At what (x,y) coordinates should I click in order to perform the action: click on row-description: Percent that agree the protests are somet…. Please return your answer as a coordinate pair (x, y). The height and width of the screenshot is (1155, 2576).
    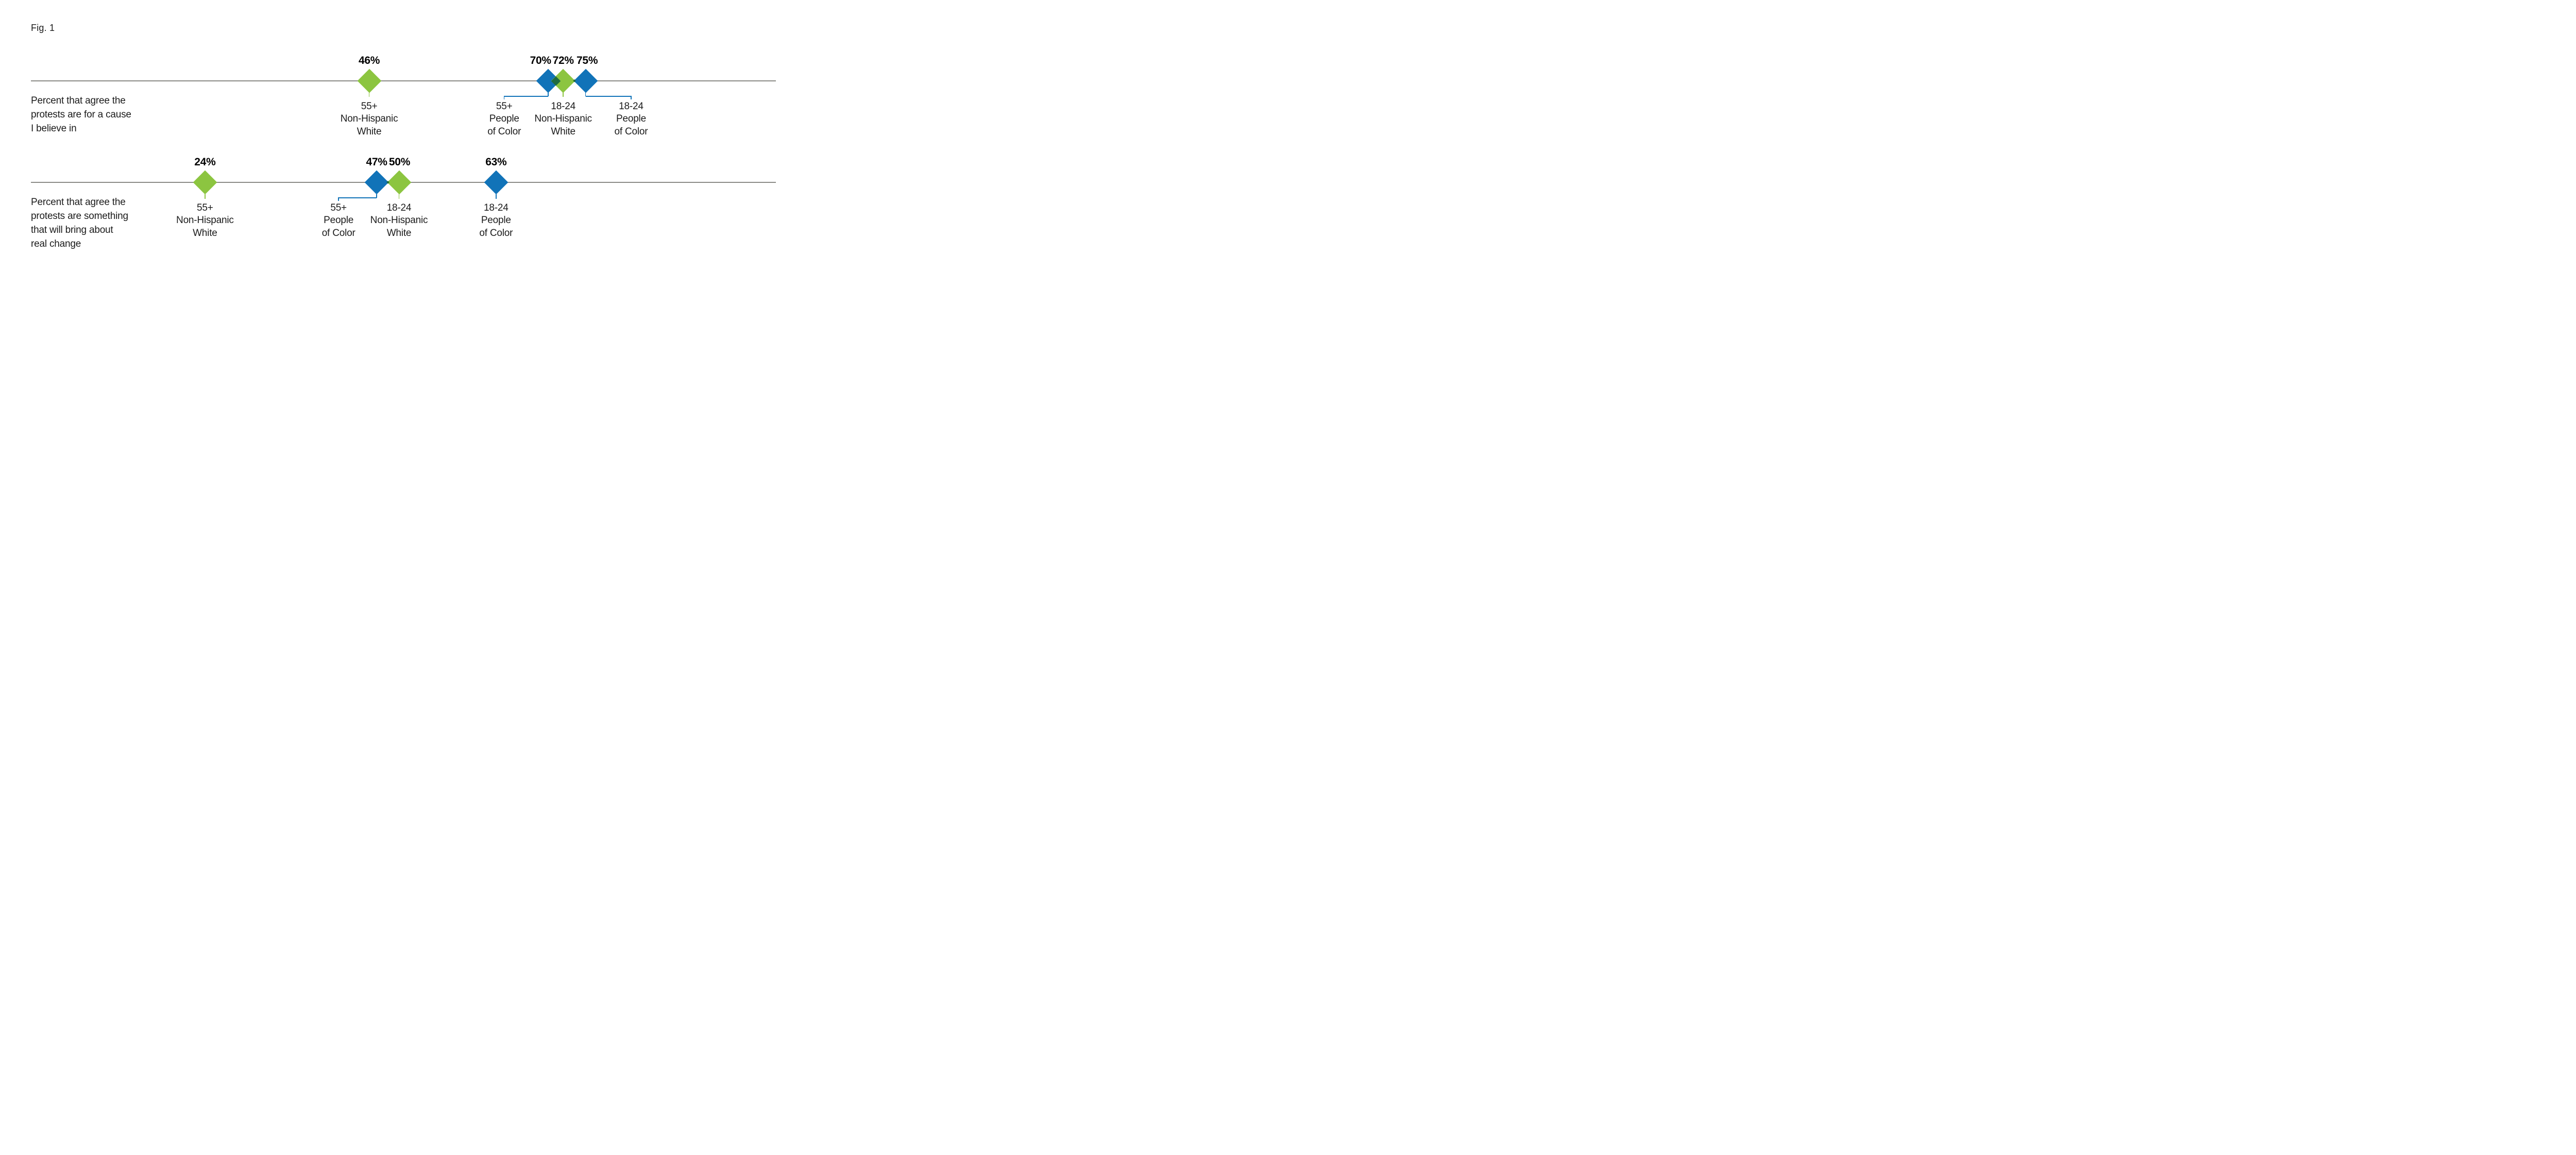
    Looking at the image, I should click on (79, 223).